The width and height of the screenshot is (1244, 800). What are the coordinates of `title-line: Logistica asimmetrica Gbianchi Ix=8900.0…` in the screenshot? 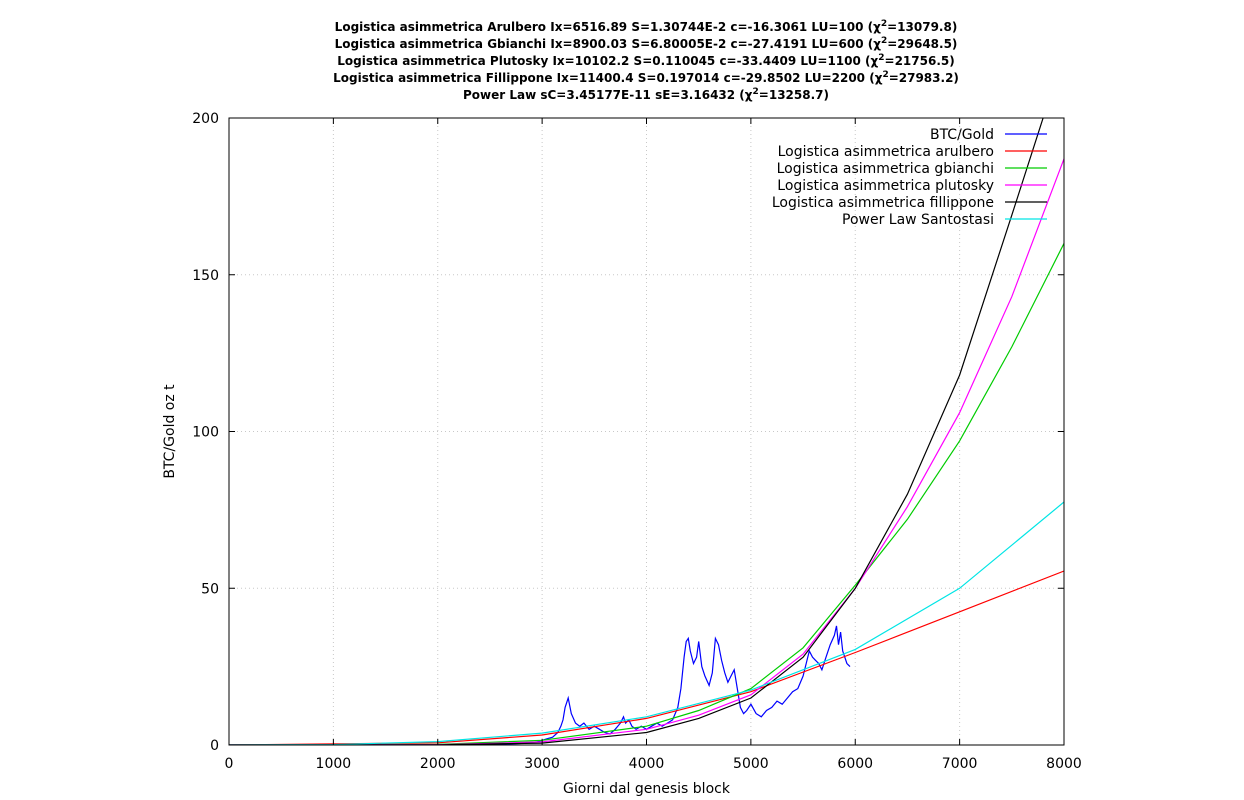 It's located at (646, 43).